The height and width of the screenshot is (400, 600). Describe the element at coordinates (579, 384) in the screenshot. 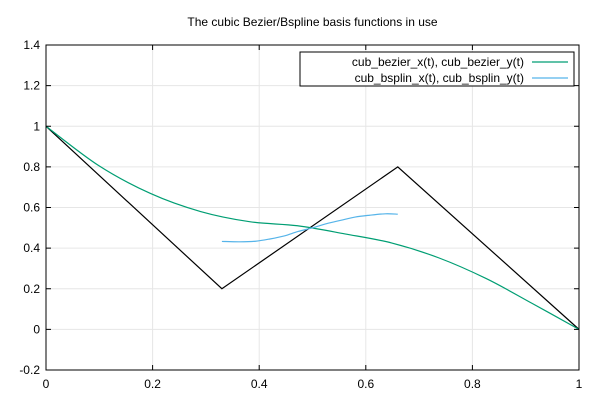

I see `x-tick-label: 1` at that location.